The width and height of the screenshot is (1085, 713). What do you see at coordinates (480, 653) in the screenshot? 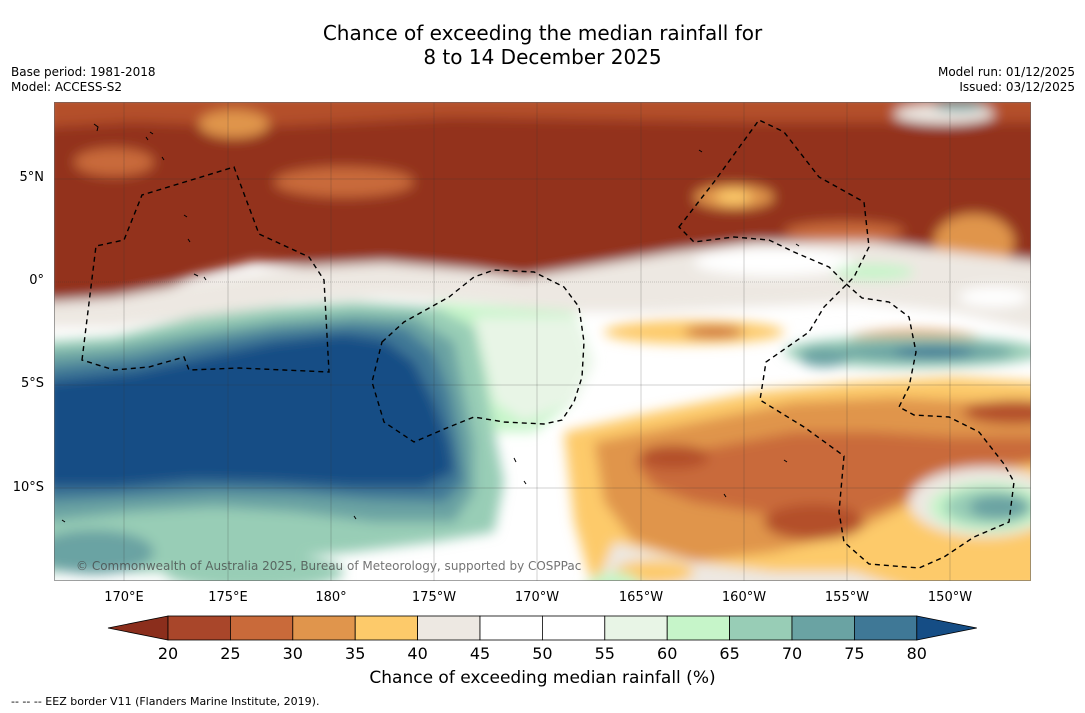
I see `colorbar-tick-label: 45` at bounding box center [480, 653].